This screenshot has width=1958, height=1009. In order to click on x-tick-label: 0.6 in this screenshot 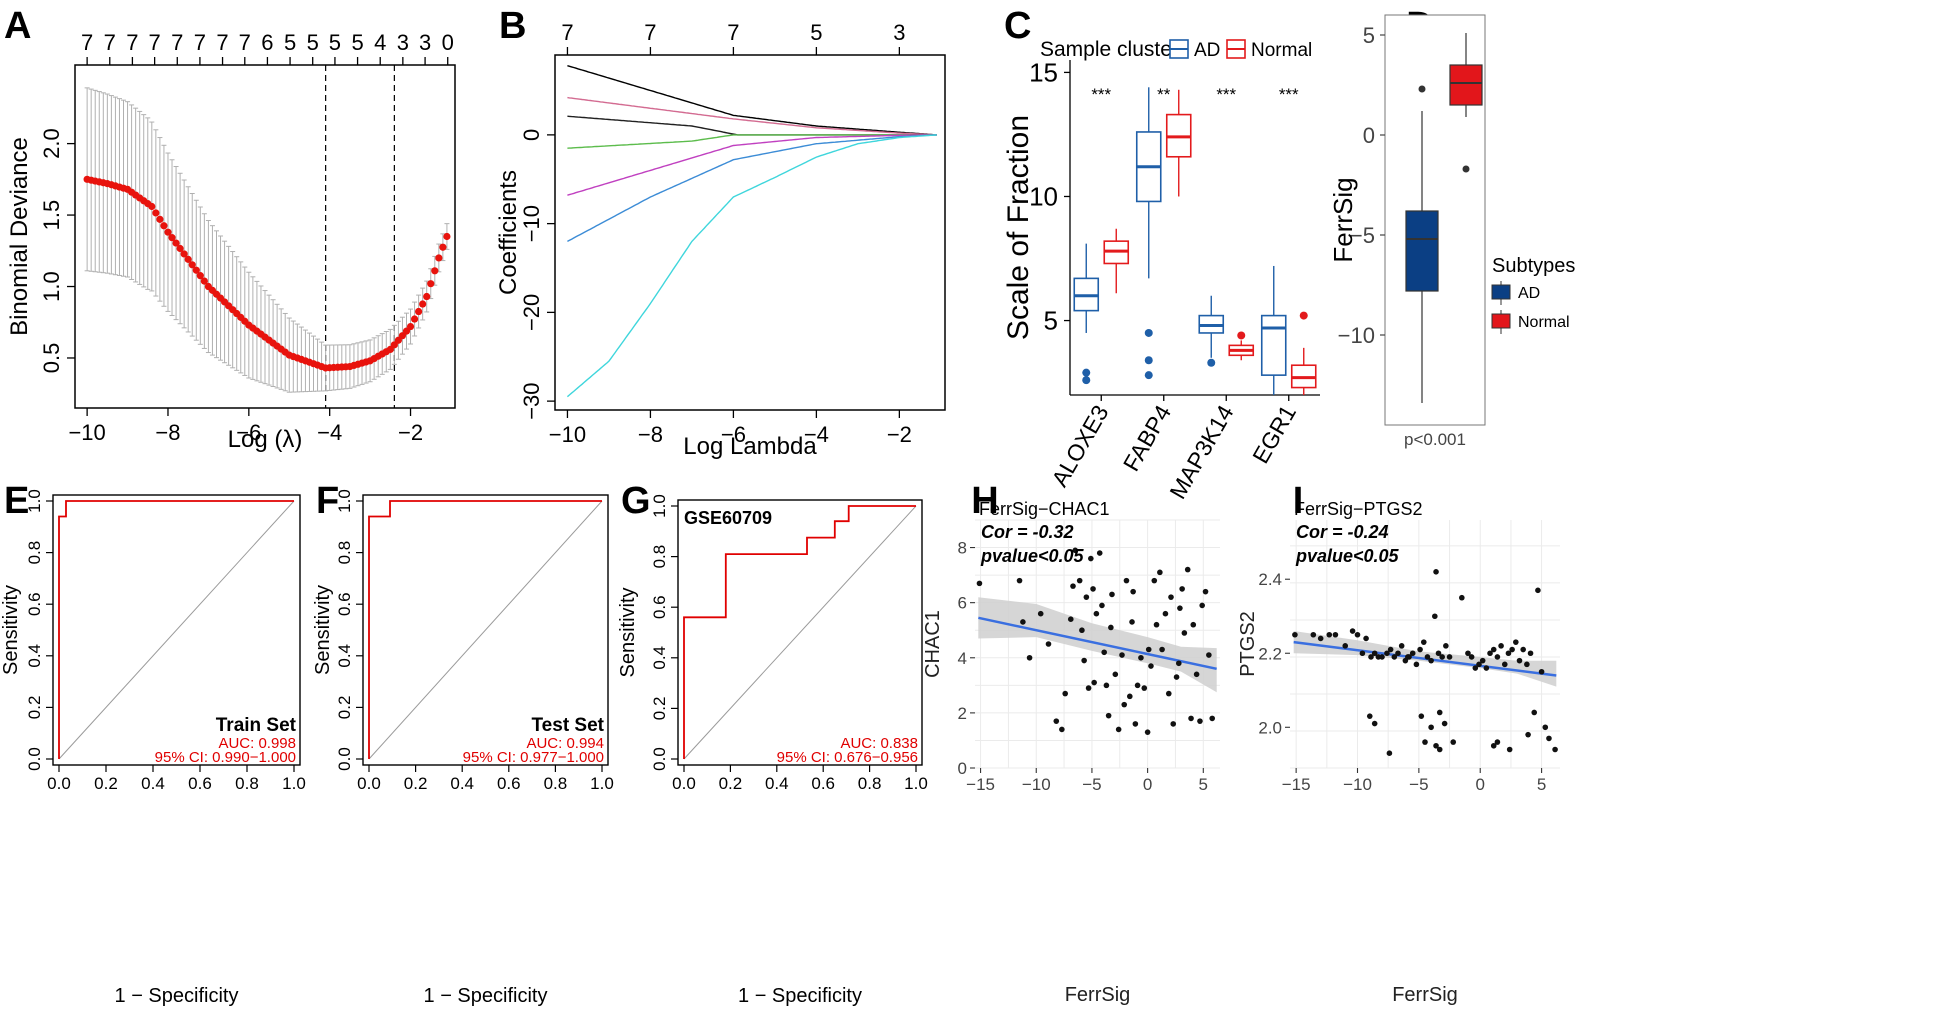, I will do `click(200, 783)`.